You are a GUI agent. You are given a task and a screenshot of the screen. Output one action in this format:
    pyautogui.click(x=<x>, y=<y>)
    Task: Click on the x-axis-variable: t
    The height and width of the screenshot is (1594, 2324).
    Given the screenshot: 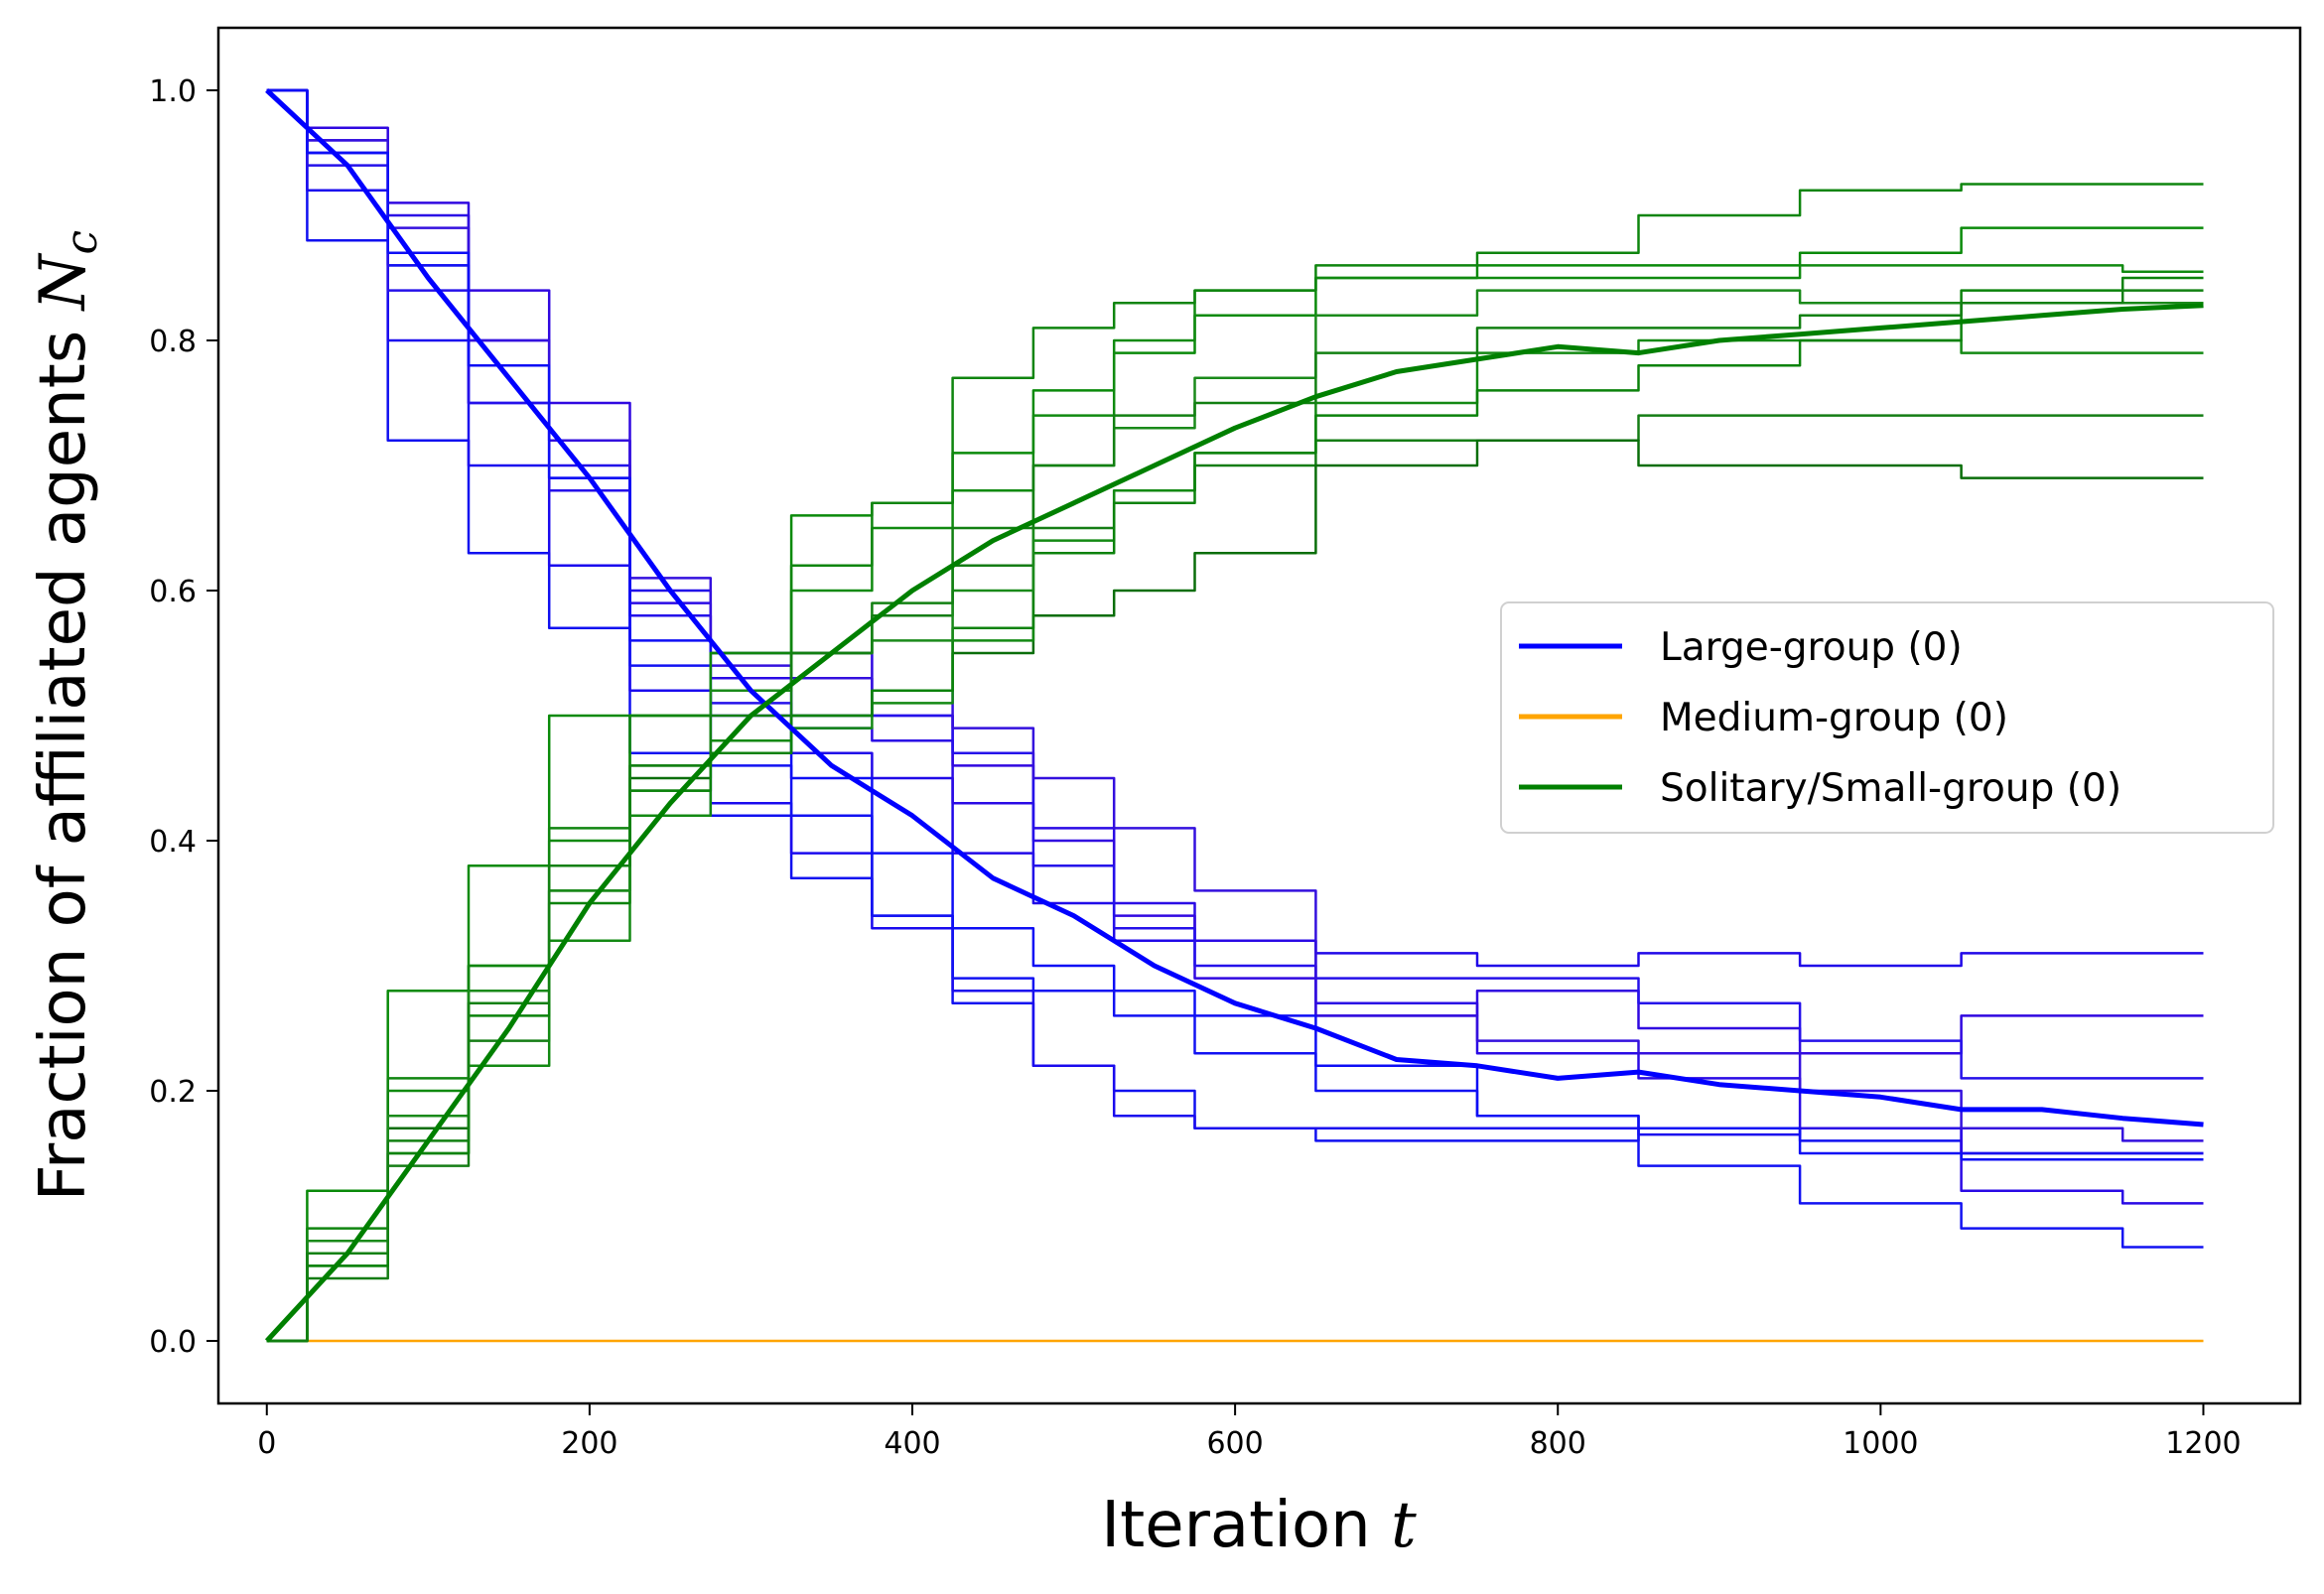 What is the action you would take?
    pyautogui.click(x=1404, y=1525)
    